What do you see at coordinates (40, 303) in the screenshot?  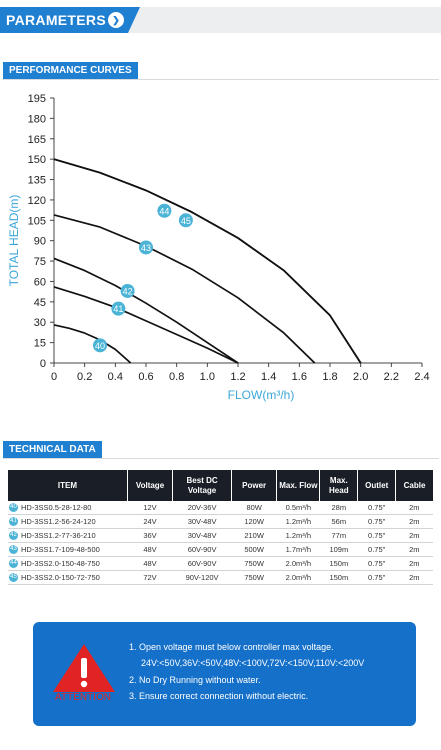 I see `y-tick-label: 45` at bounding box center [40, 303].